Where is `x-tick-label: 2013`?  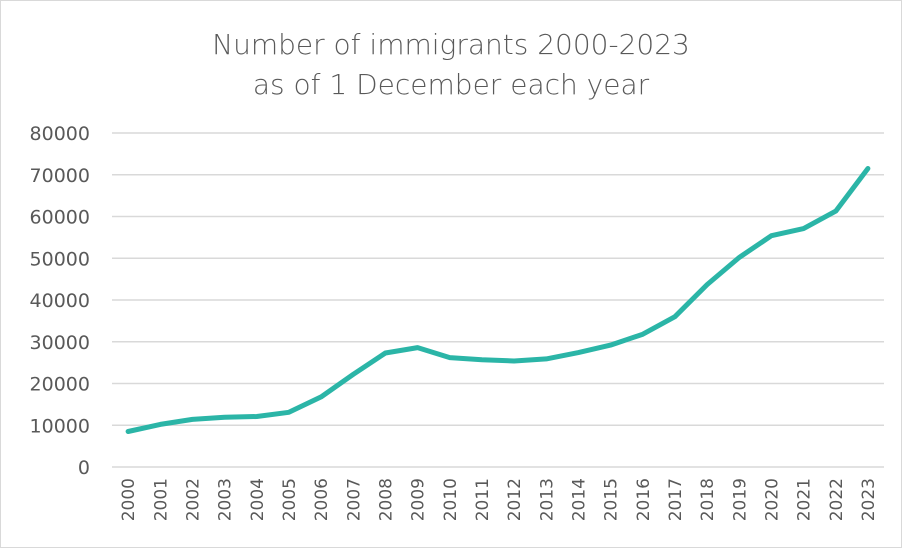 x-tick-label: 2013 is located at coordinates (547, 499).